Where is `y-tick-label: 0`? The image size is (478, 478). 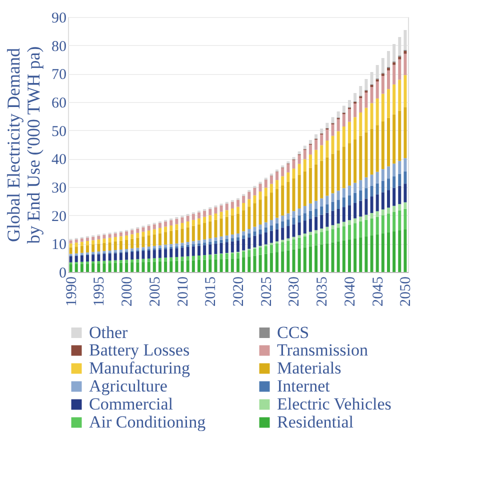 y-tick-label: 0 is located at coordinates (62, 274).